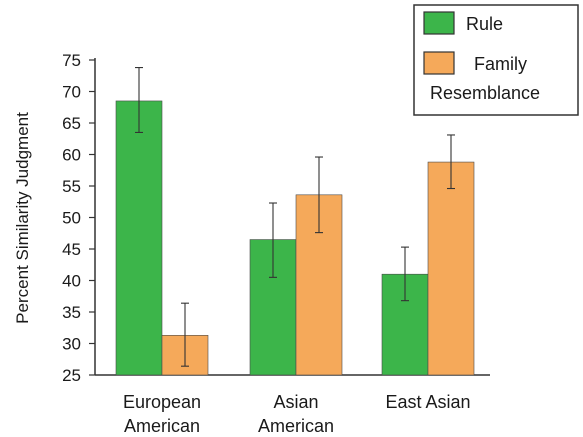 This screenshot has height=437, width=583. I want to click on y-tick-label: 55, so click(71, 186).